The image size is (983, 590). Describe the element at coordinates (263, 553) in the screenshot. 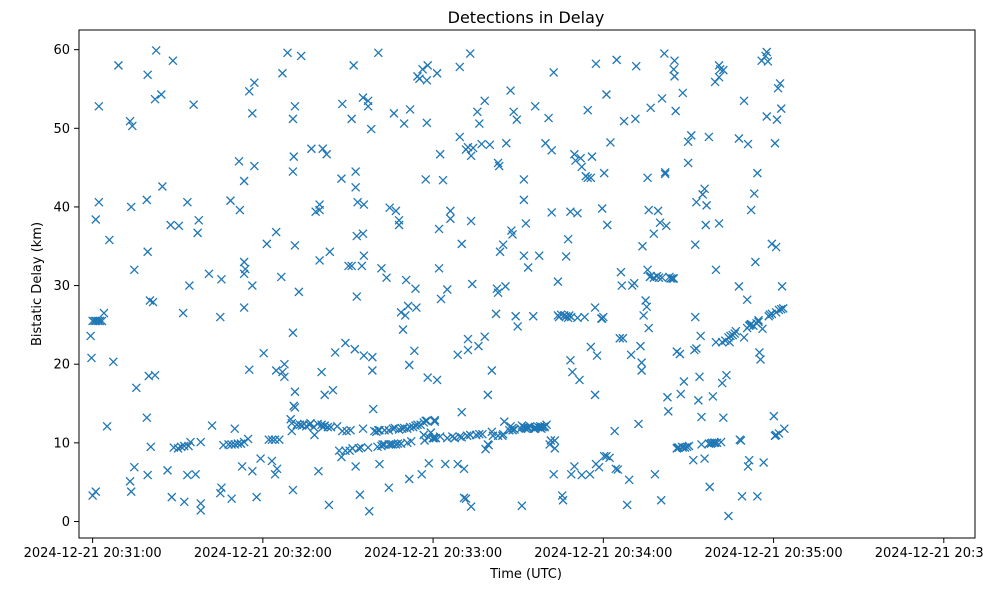

I see `x-tick-label: 2024-12-21 20:32:00` at that location.